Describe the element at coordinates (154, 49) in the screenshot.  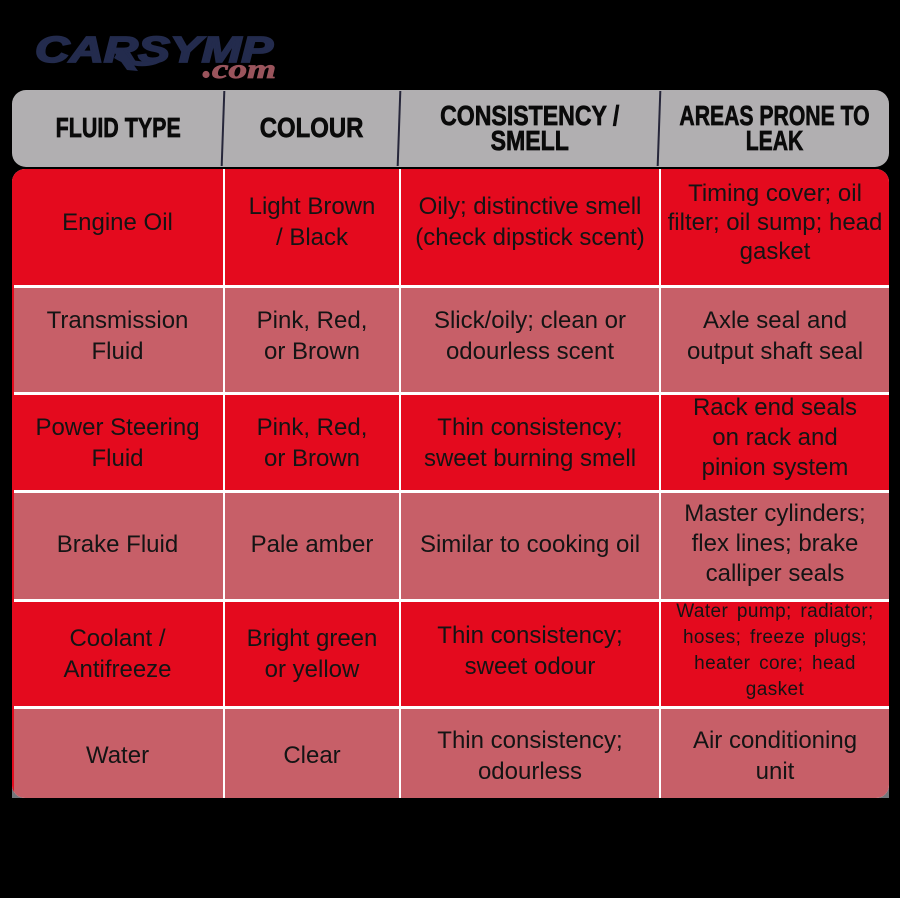
I see `svg-text: CARSYMP` at that location.